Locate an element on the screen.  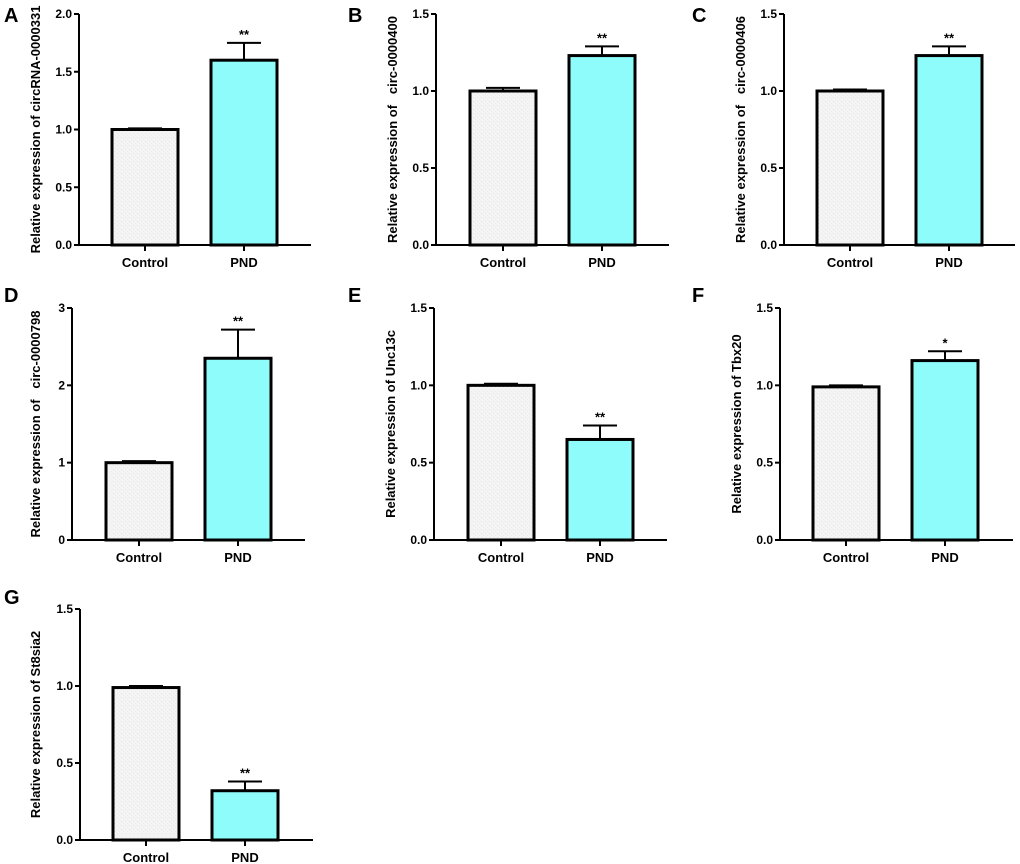
y-axis-title: Relative expression of circ-0000406 is located at coordinates (740, 129).